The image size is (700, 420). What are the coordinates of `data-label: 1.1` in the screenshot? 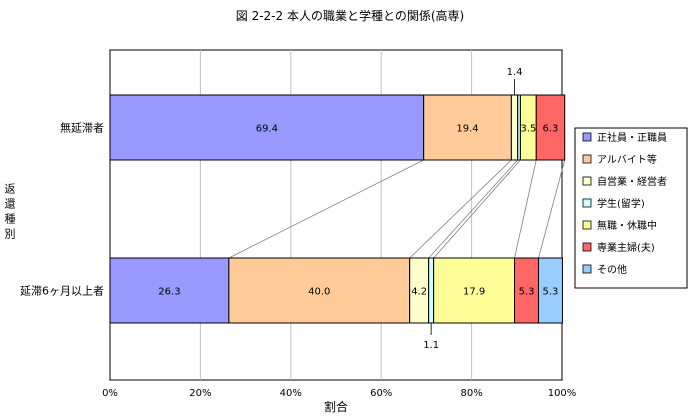 It's located at (431, 345).